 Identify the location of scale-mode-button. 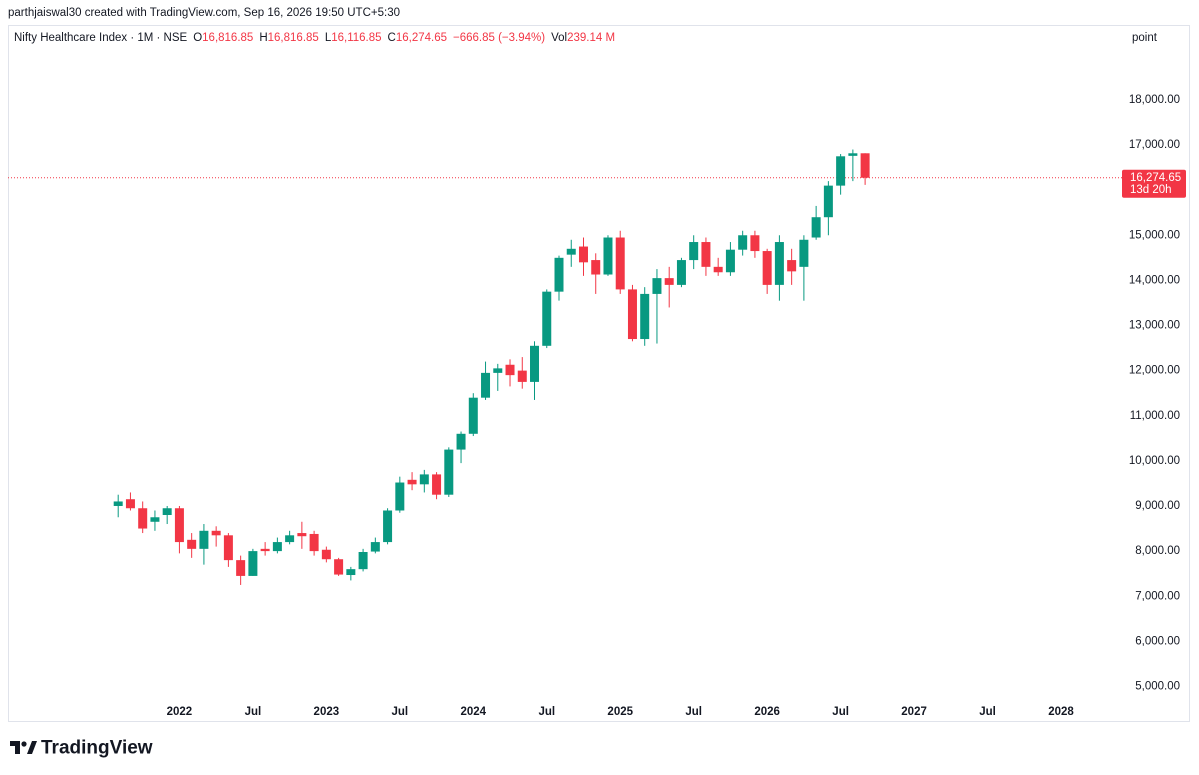
(1155, 38).